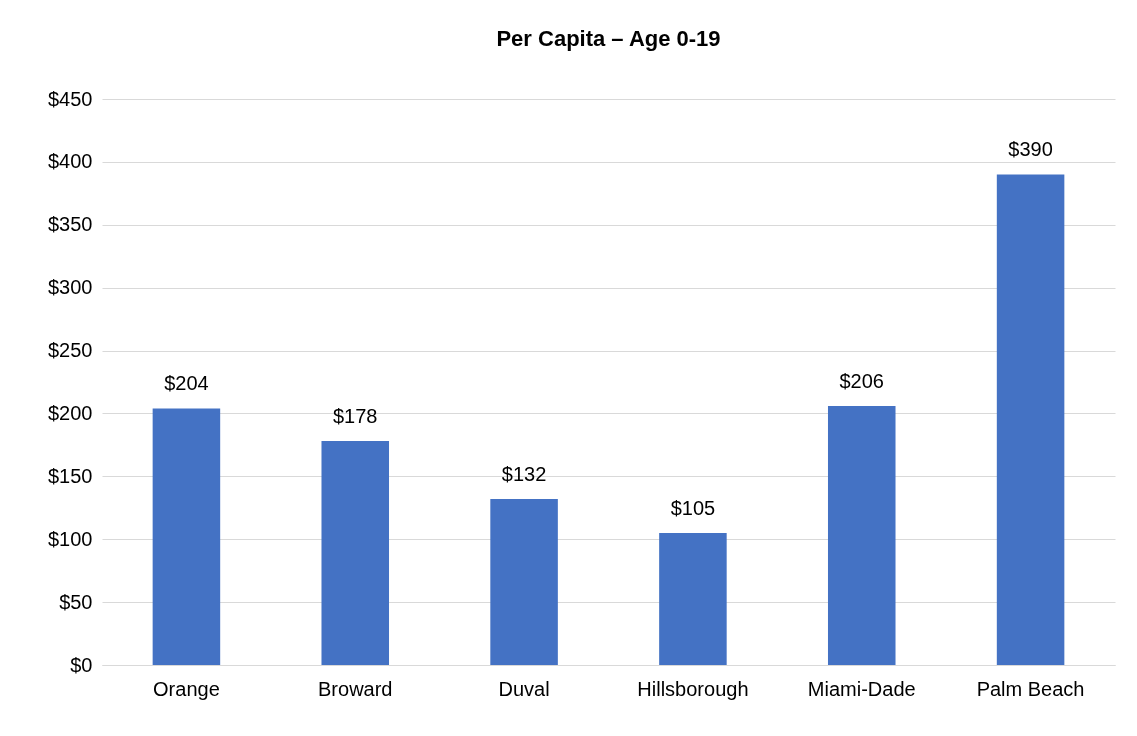  I want to click on chart-title: Per Capita – Age 0-19, so click(608, 38).